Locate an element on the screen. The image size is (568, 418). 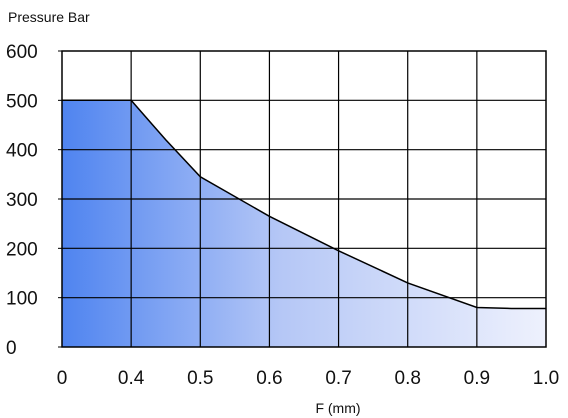
x-tick-label: 0 is located at coordinates (62, 378).